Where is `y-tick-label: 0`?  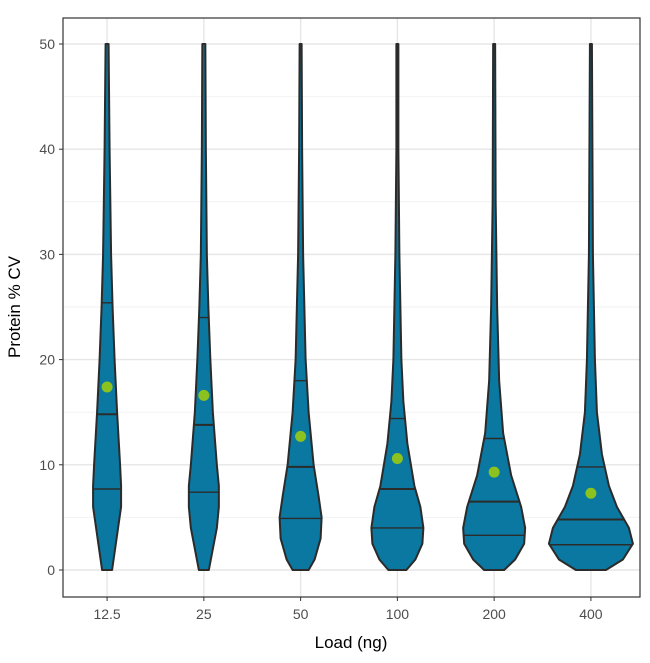 y-tick-label: 0 is located at coordinates (51, 570).